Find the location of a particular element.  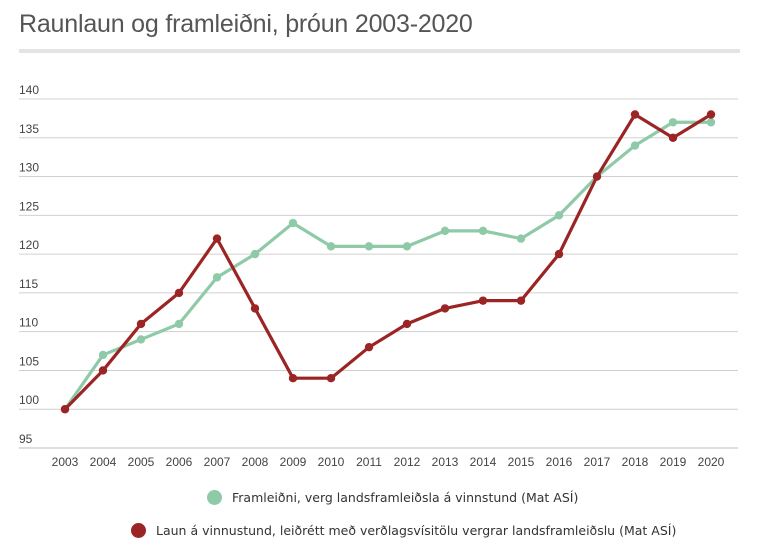

x-tick-label-2007: 2007 is located at coordinates (217, 462).